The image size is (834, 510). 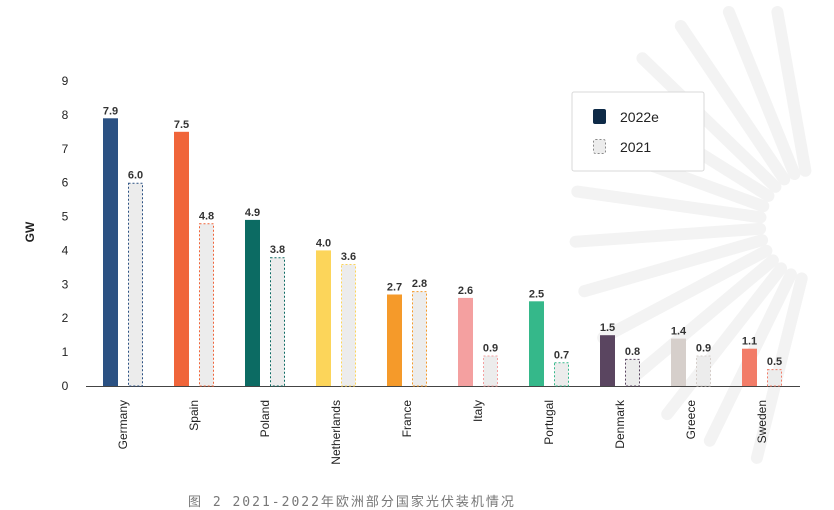 What do you see at coordinates (252, 302) in the screenshot?
I see `bar-poland-2022e` at bounding box center [252, 302].